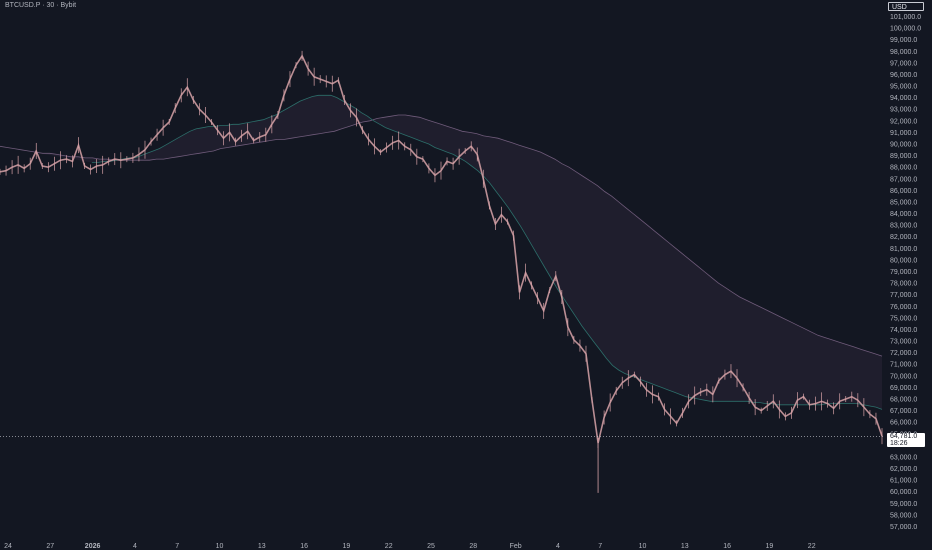 Image resolution: width=932 pixels, height=550 pixels. Describe the element at coordinates (903, 75) in the screenshot. I see `y-tick-label: 96,000.0` at that location.